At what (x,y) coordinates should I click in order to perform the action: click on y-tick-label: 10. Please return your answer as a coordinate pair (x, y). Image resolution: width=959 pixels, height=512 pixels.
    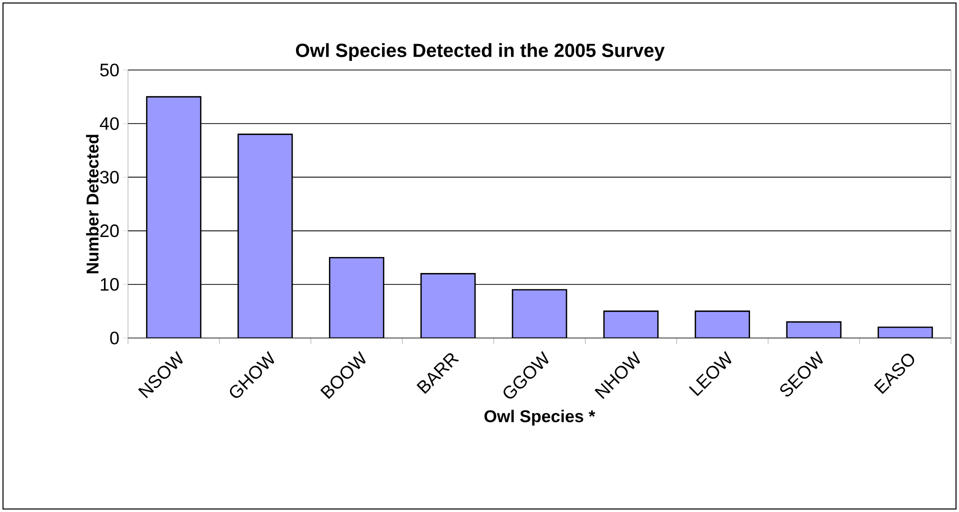
    Looking at the image, I should click on (109, 284).